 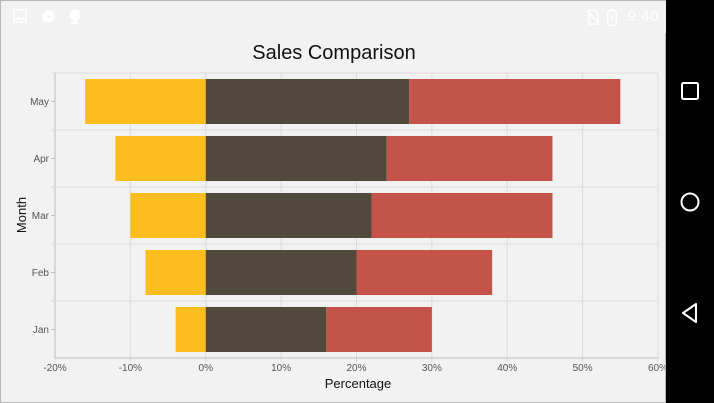 I want to click on x-axis-ticks: -20% -10% 0% 10% 20% 30% 40% 50% 60%, so click(x=354, y=368).